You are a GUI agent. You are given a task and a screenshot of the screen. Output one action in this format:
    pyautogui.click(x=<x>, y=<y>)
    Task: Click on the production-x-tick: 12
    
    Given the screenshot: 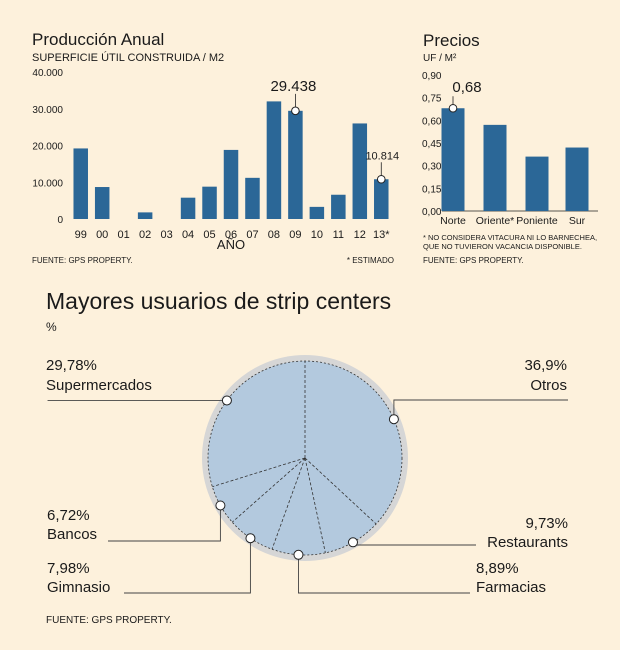 What is the action you would take?
    pyautogui.click(x=360, y=235)
    